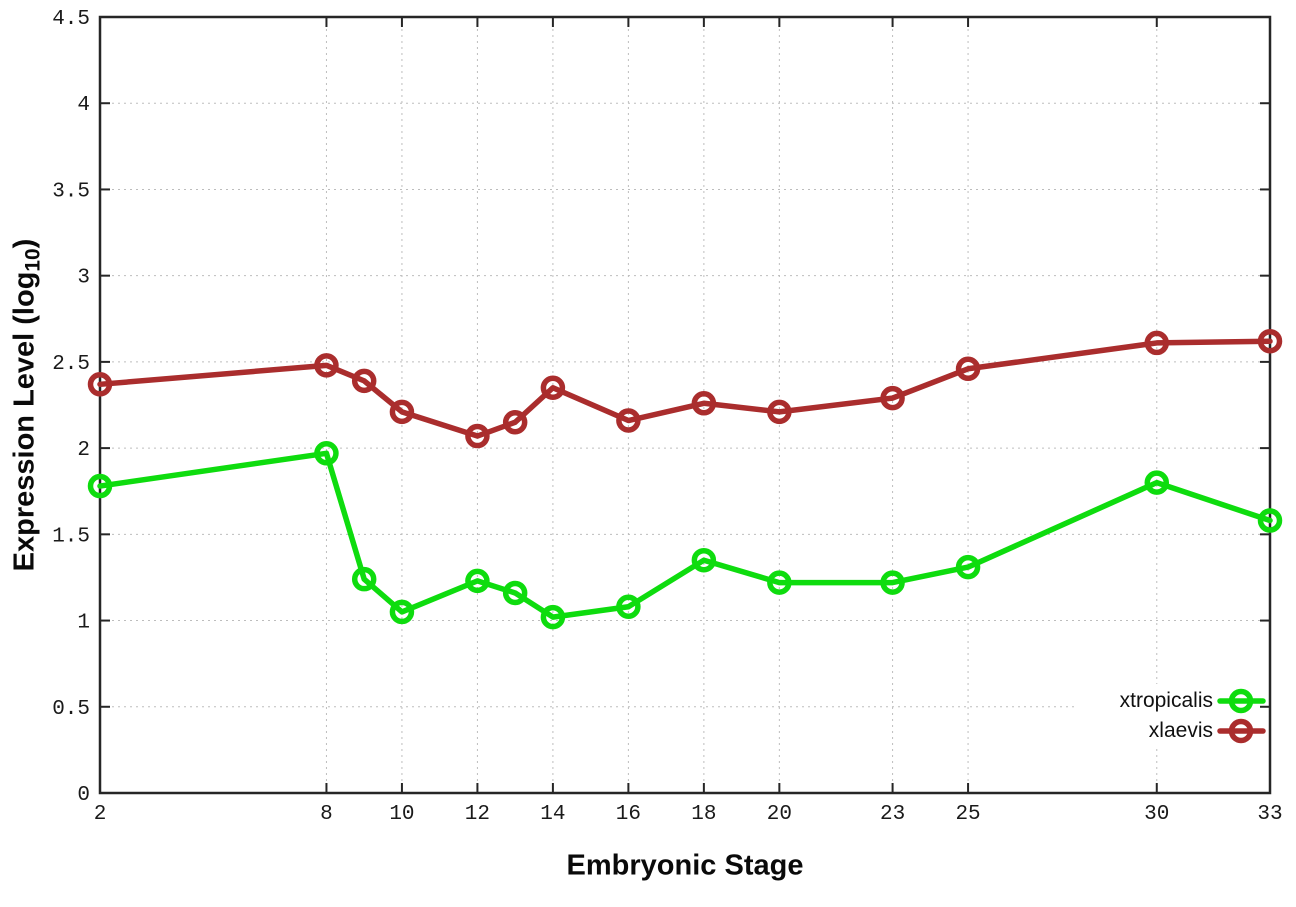 The width and height of the screenshot is (1296, 907). Describe the element at coordinates (24, 421) in the screenshot. I see `y-axis-title-text: Expression Level (log` at that location.